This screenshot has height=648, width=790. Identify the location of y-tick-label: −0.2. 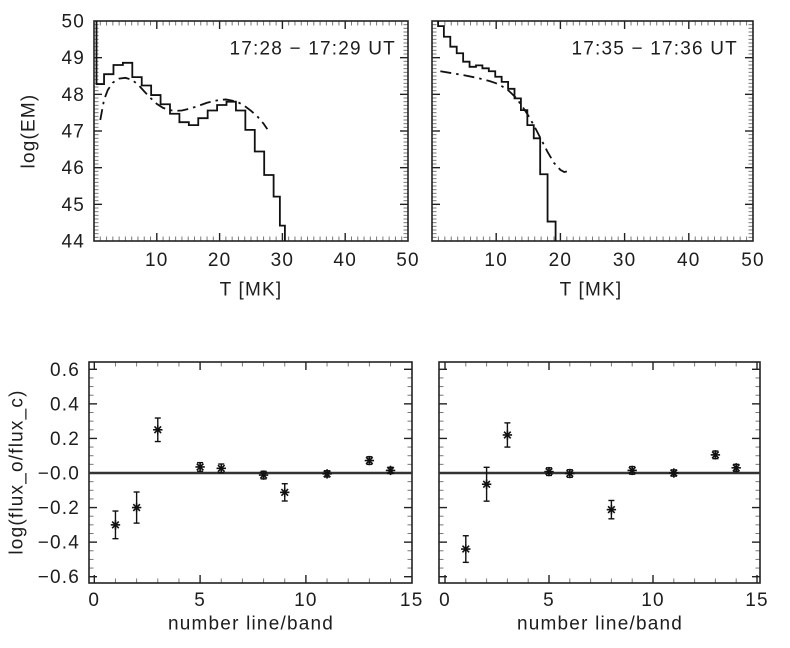
(59, 508).